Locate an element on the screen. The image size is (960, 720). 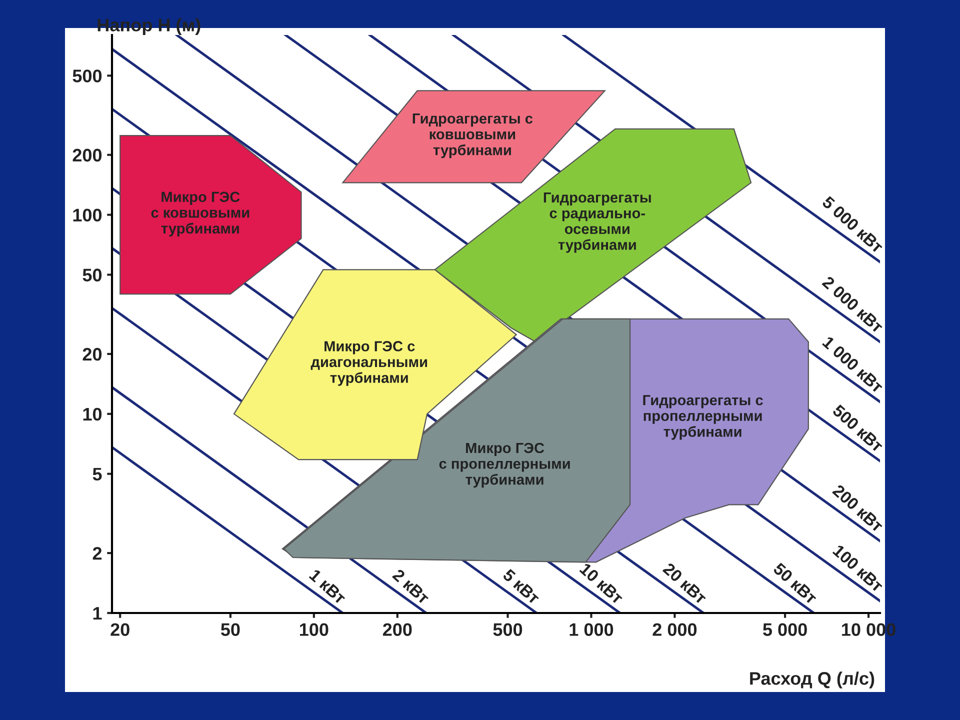
x-tick-label: 500 is located at coordinates (507, 629).